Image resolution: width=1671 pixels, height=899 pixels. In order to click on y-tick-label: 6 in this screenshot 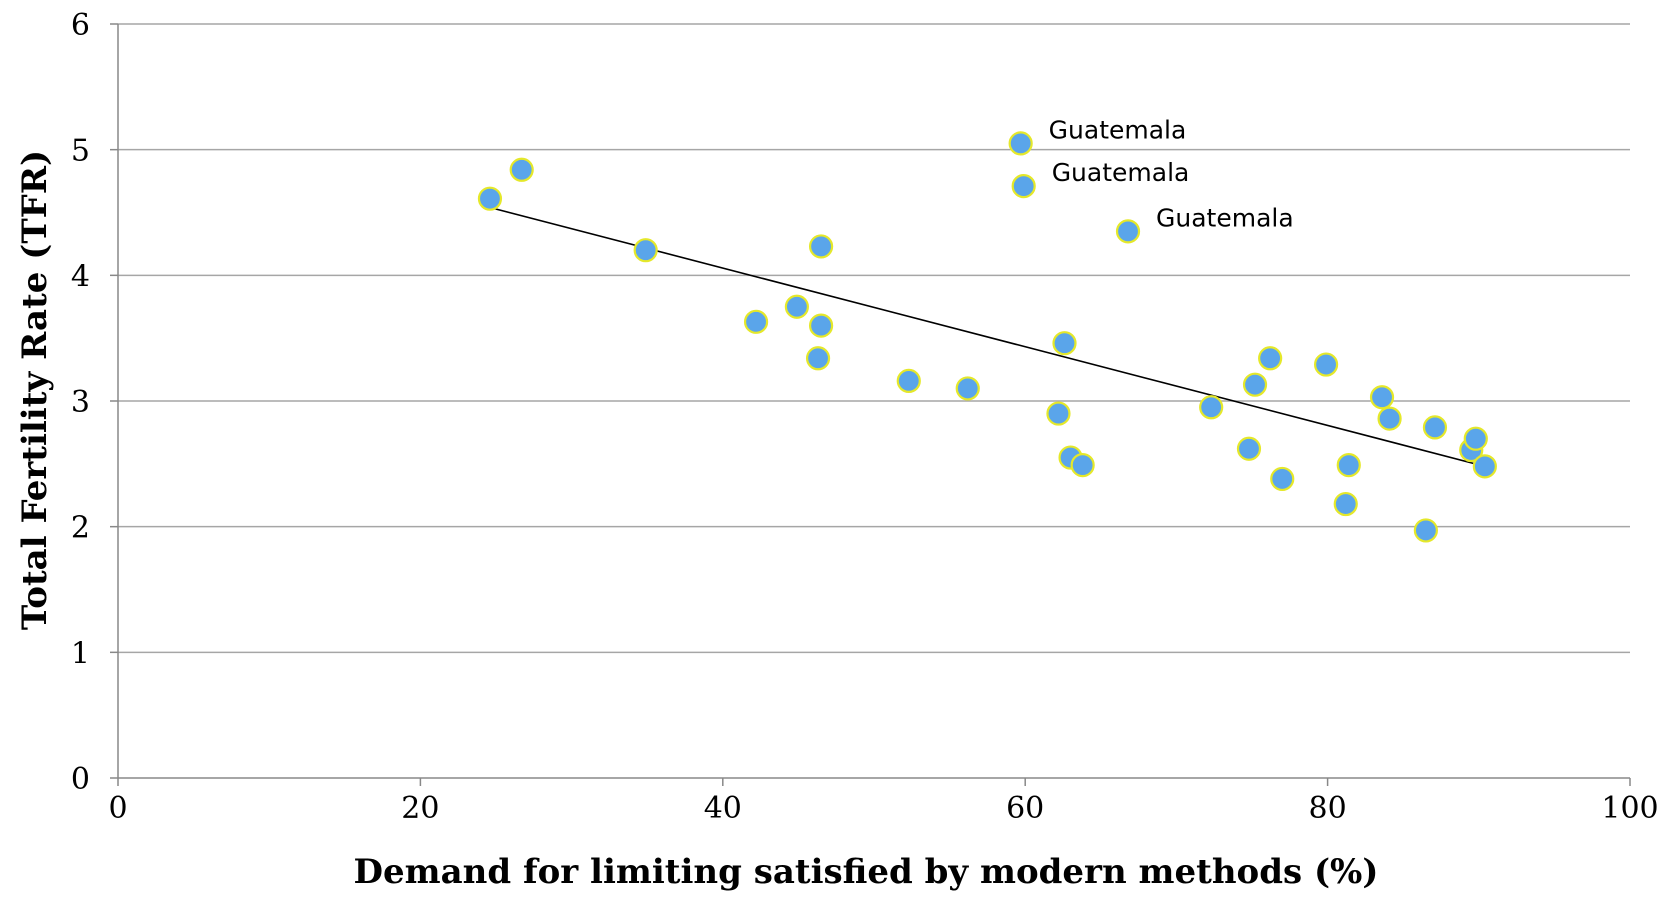, I will do `click(80, 25)`.